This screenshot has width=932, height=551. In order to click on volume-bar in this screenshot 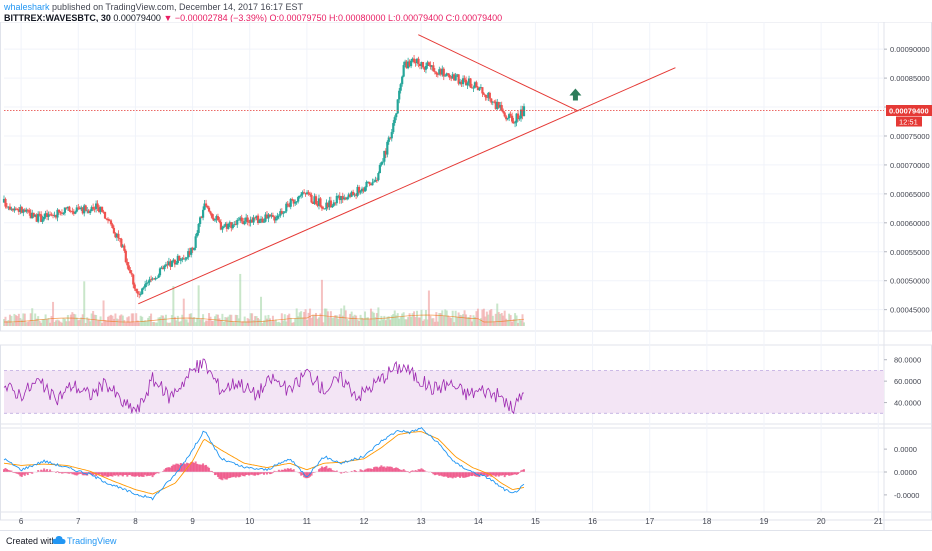, I will do `click(84, 303)`.